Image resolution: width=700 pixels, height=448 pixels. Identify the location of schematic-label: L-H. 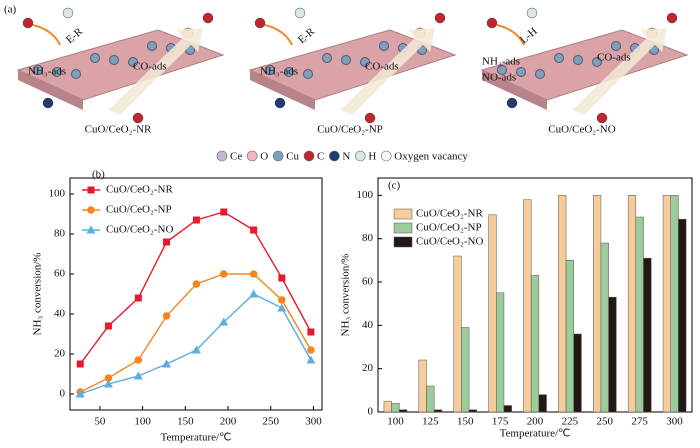
(529, 35).